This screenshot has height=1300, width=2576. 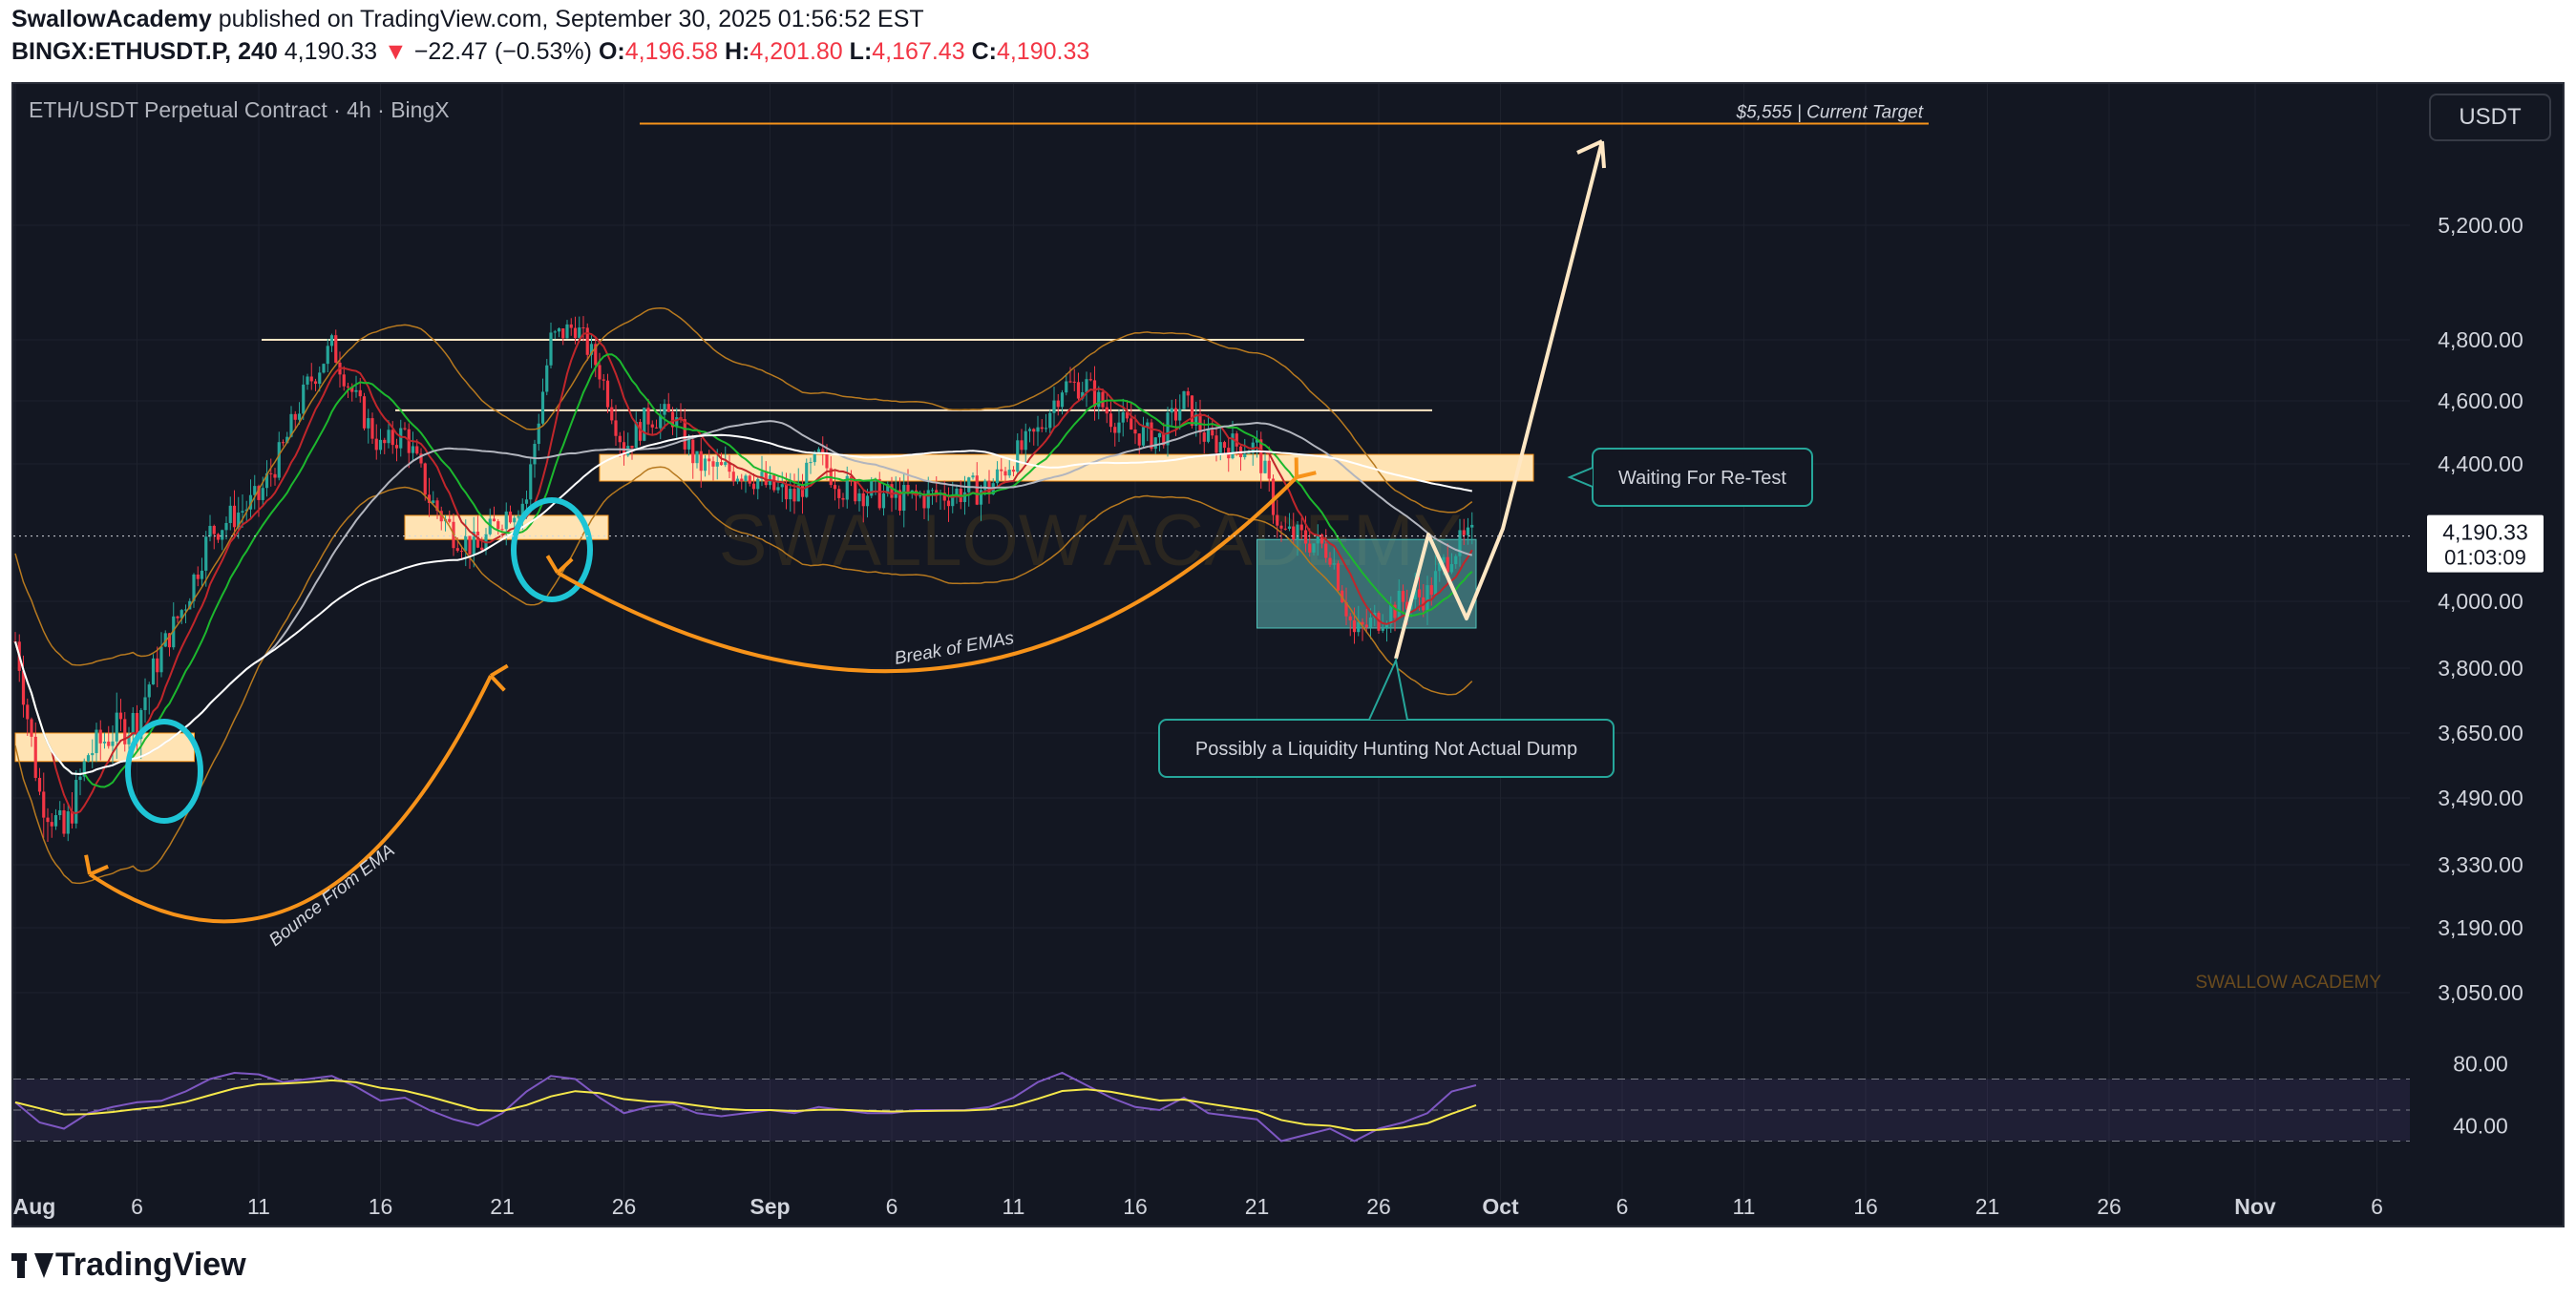 What do you see at coordinates (96, 865) in the screenshot?
I see `arrowhead` at bounding box center [96, 865].